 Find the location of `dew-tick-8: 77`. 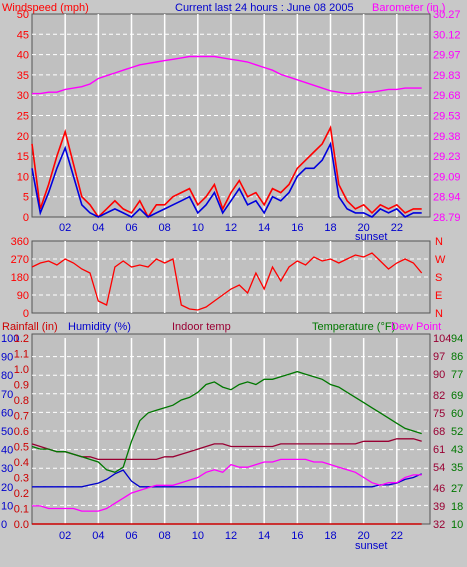

dew-tick-8: 77 is located at coordinates (457, 375).